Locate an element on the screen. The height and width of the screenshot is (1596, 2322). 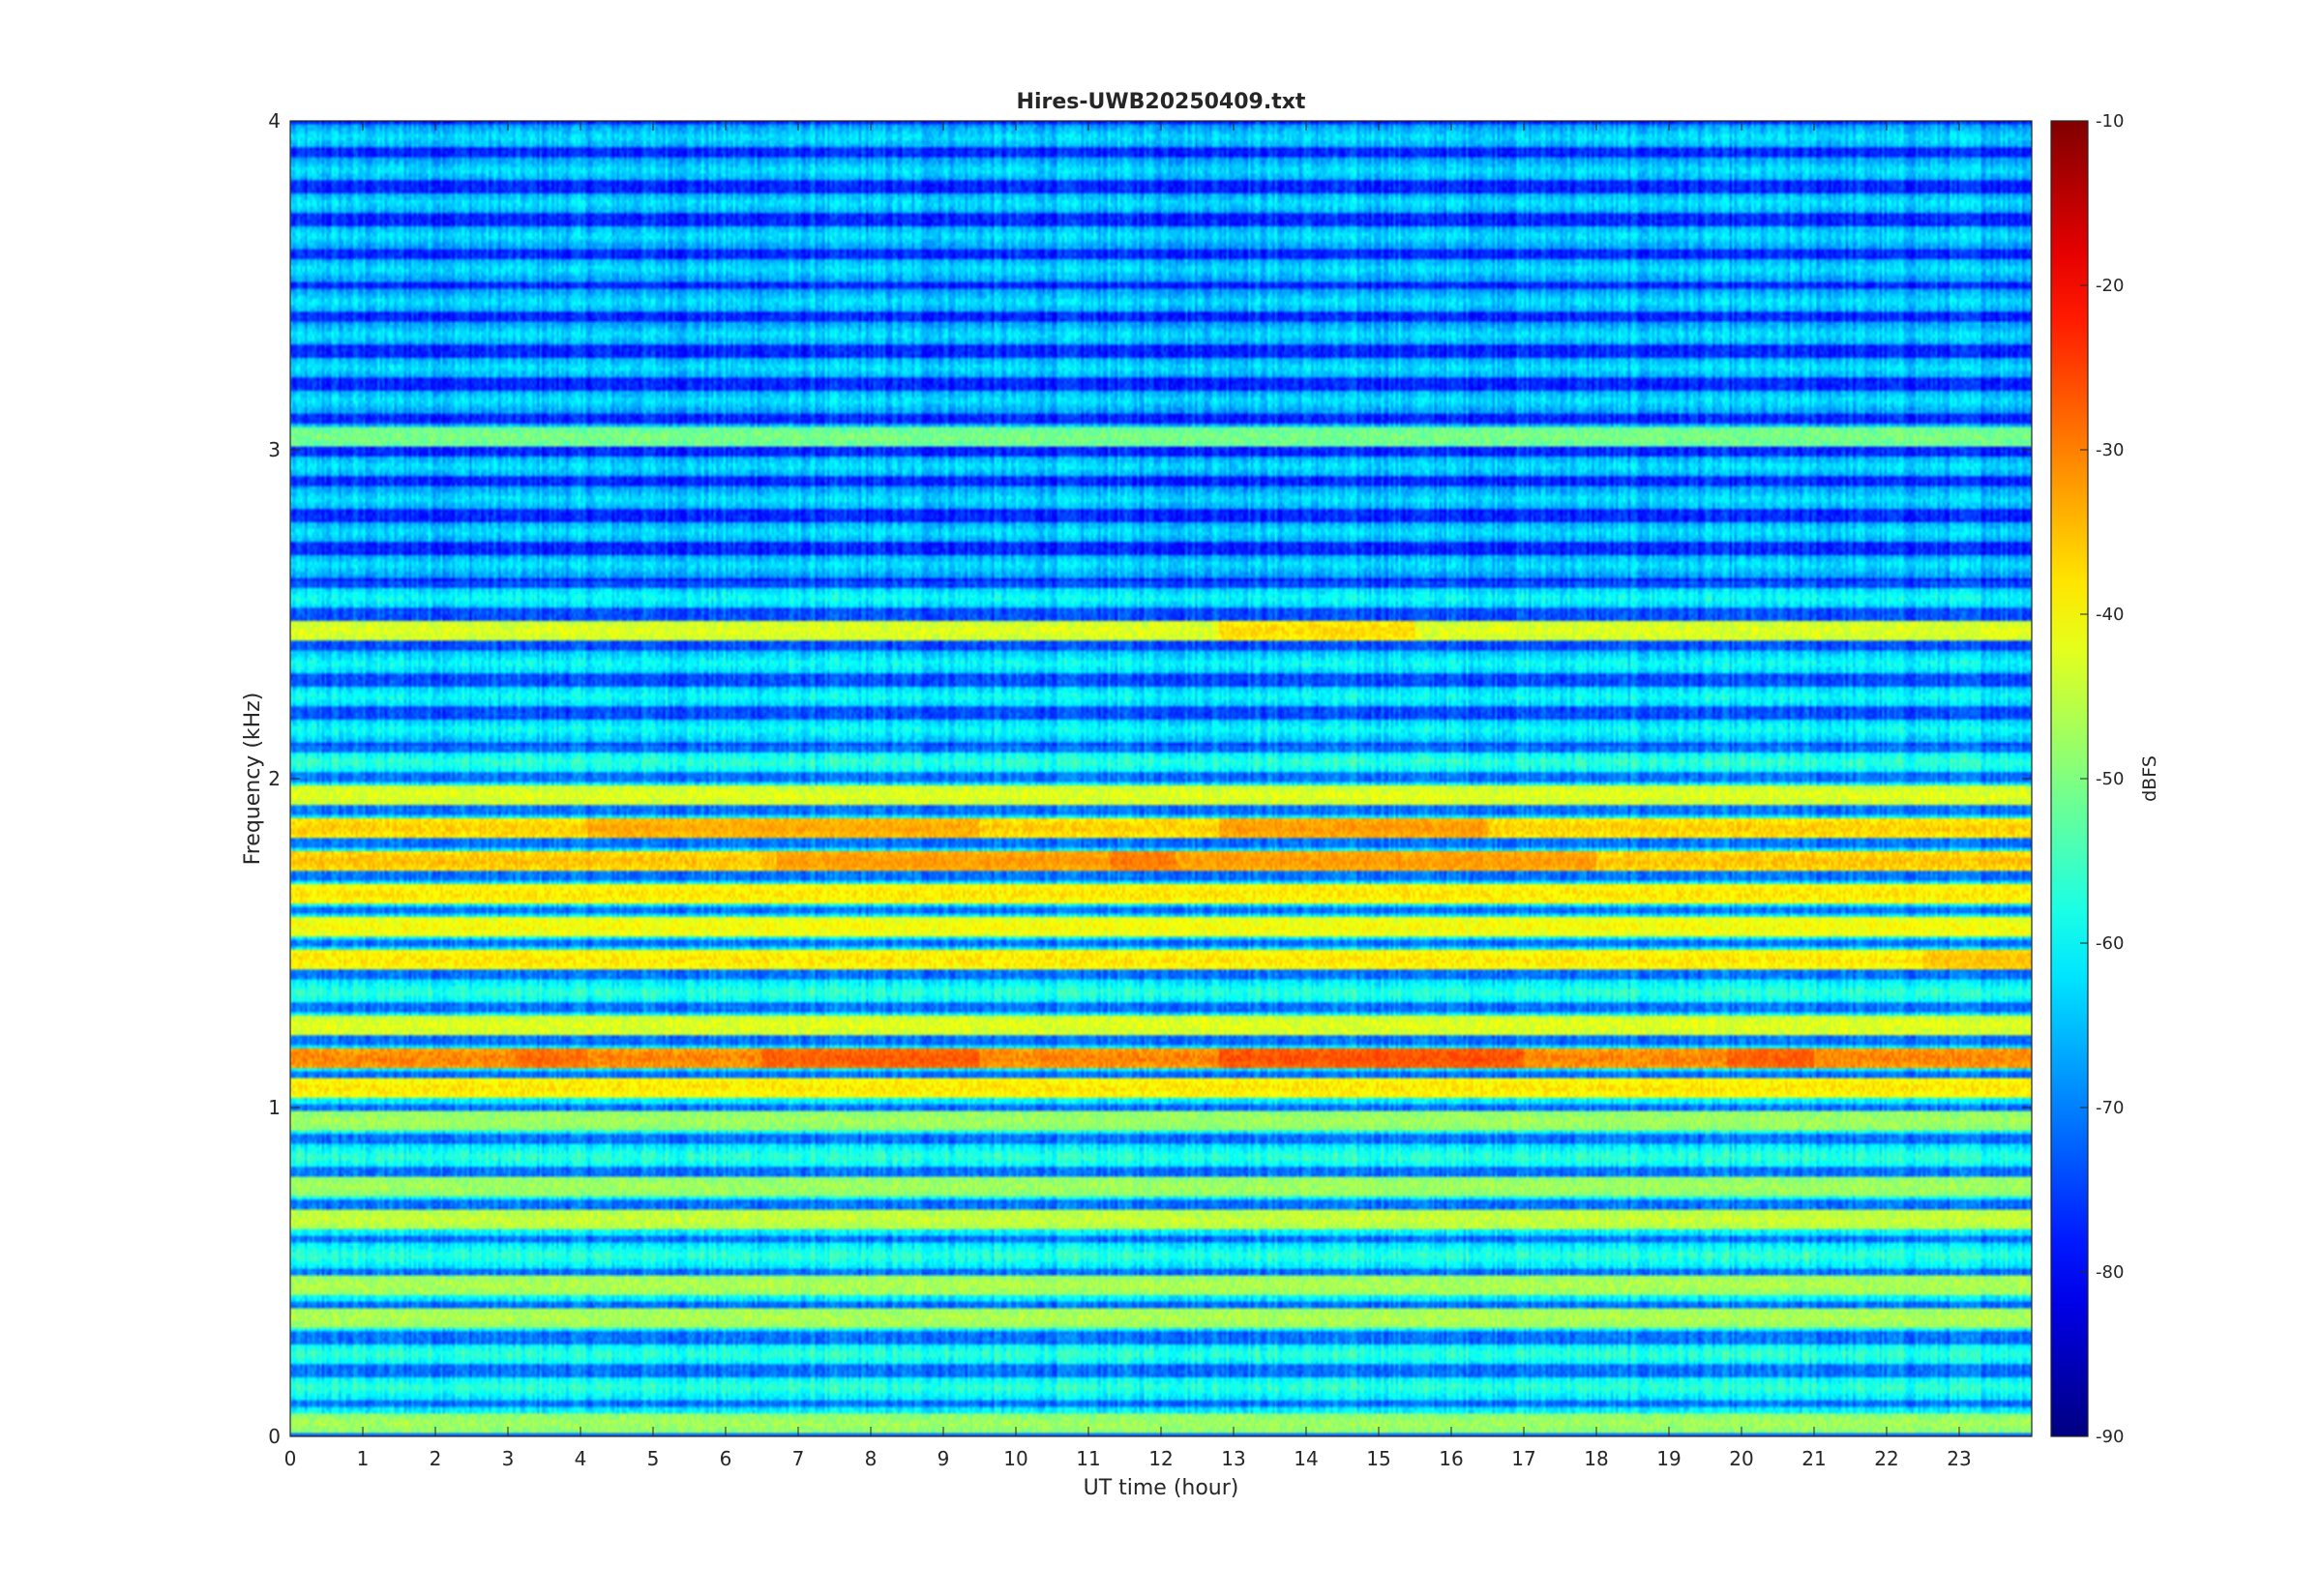
x-tick-label: 1 is located at coordinates (363, 1458).